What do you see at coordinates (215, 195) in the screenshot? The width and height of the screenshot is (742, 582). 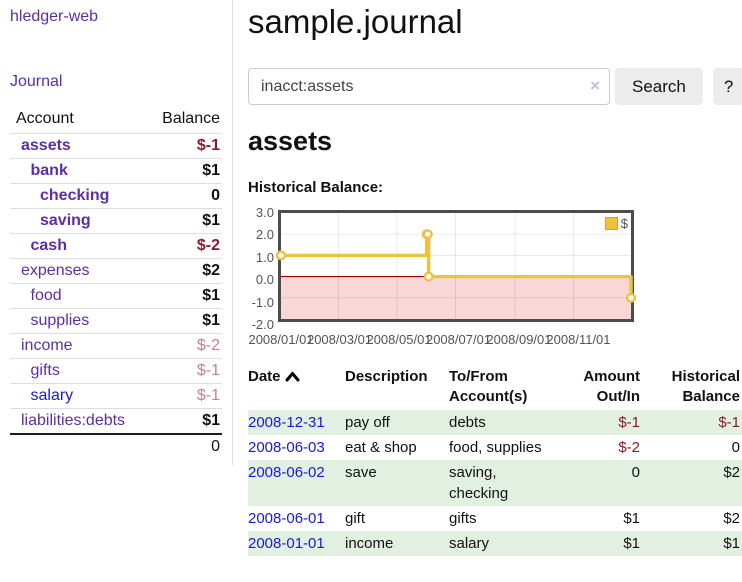 I see `account-balance: 0` at bounding box center [215, 195].